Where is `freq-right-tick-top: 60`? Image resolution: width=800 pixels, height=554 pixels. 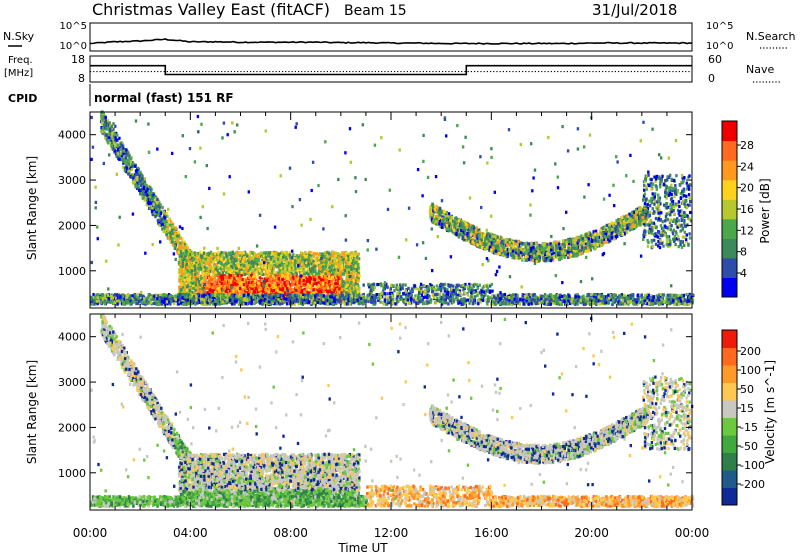
freq-right-tick-top: 60 is located at coordinates (715, 59).